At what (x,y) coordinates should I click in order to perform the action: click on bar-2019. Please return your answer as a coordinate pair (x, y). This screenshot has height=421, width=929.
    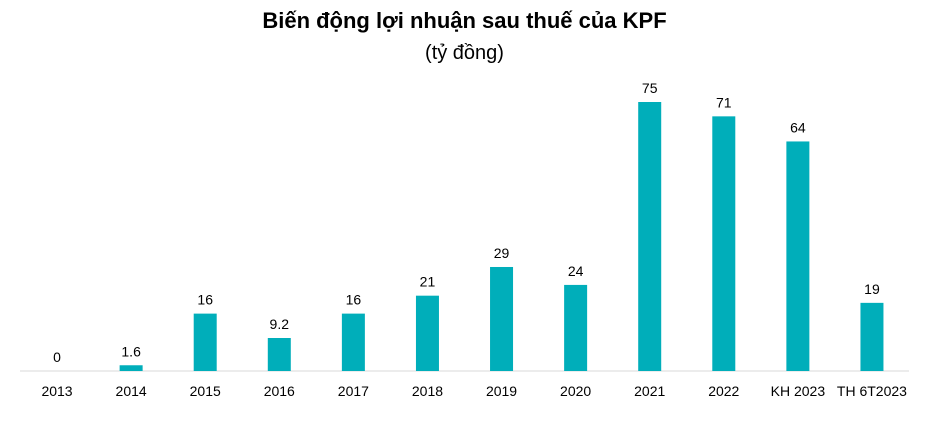
    Looking at the image, I should click on (502, 318).